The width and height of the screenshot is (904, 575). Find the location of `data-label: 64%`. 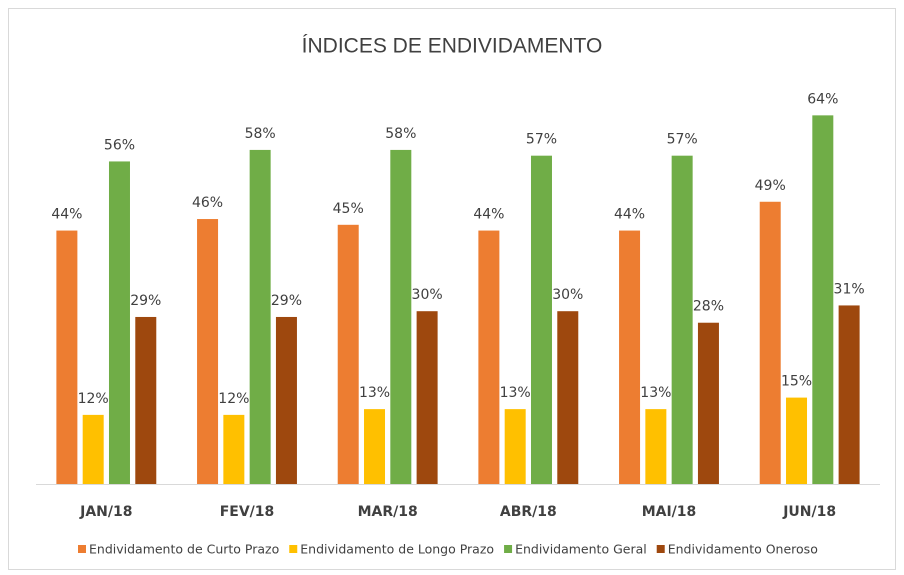

data-label: 64% is located at coordinates (822, 99).